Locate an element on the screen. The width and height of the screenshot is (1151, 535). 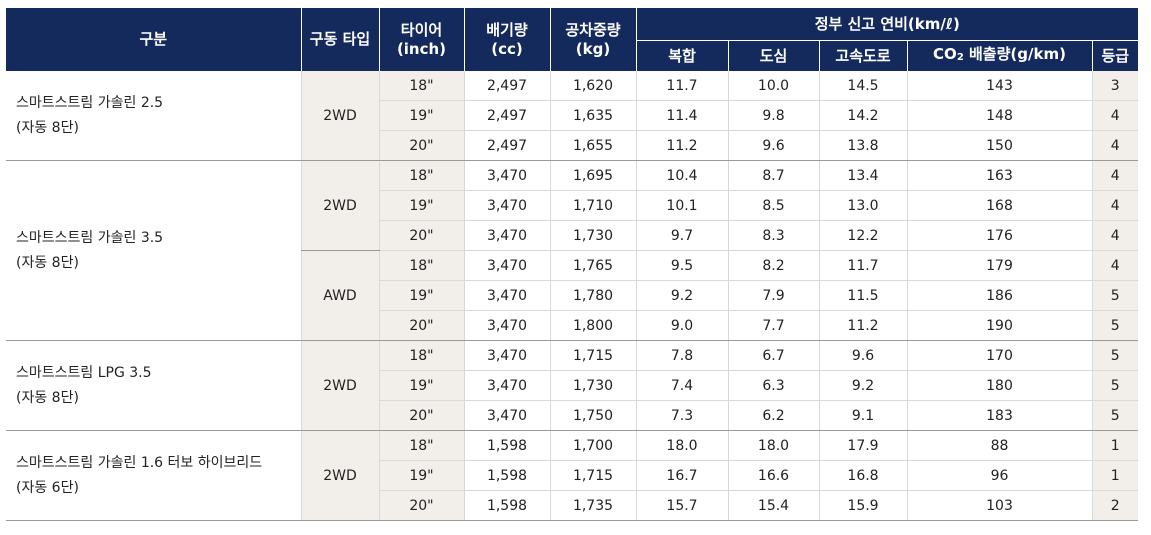
highway-efficiency-cell: 11.2 is located at coordinates (862, 325).